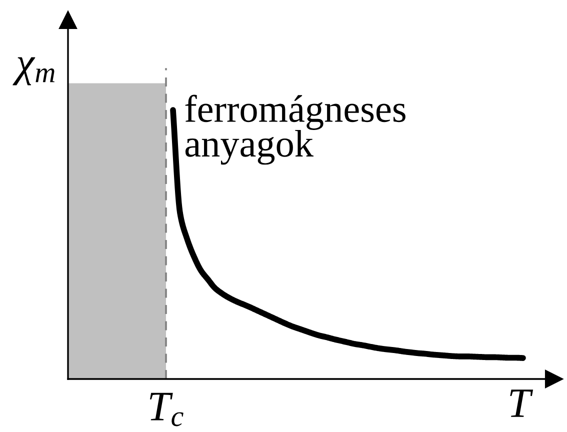 Image resolution: width=567 pixels, height=432 pixels. Describe the element at coordinates (522, 403) in the screenshot. I see `x-axis-title: T` at that location.